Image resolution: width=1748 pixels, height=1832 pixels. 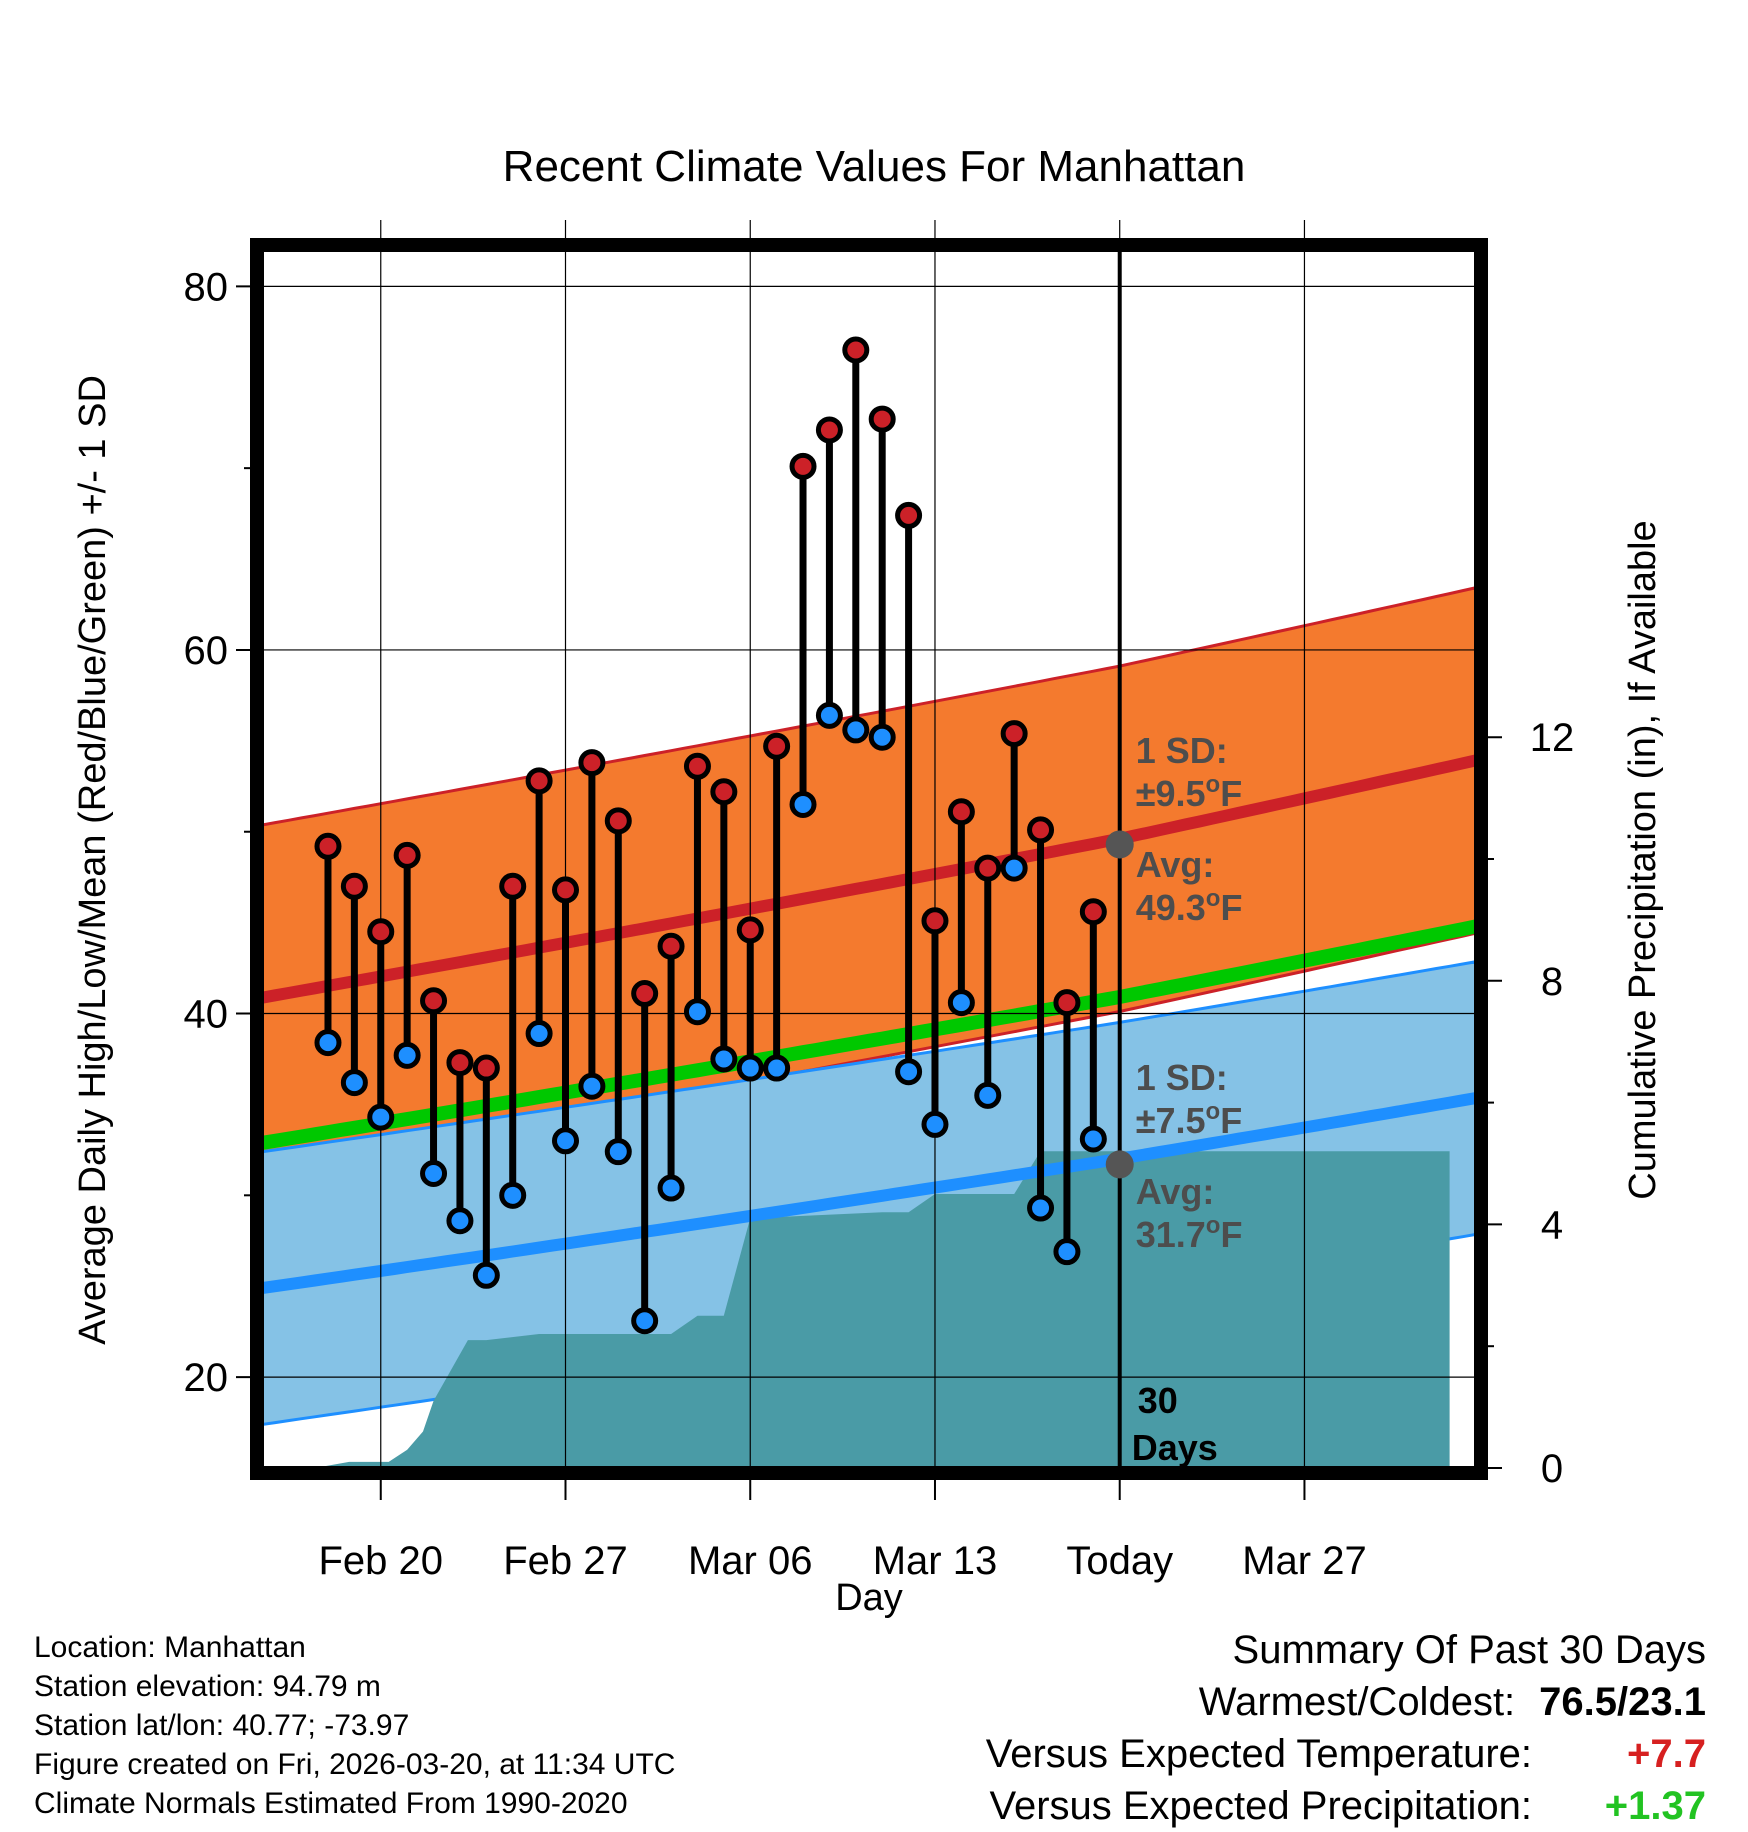 I want to click on low-sd-label: 1 SD:, so click(x=1182, y=1077).